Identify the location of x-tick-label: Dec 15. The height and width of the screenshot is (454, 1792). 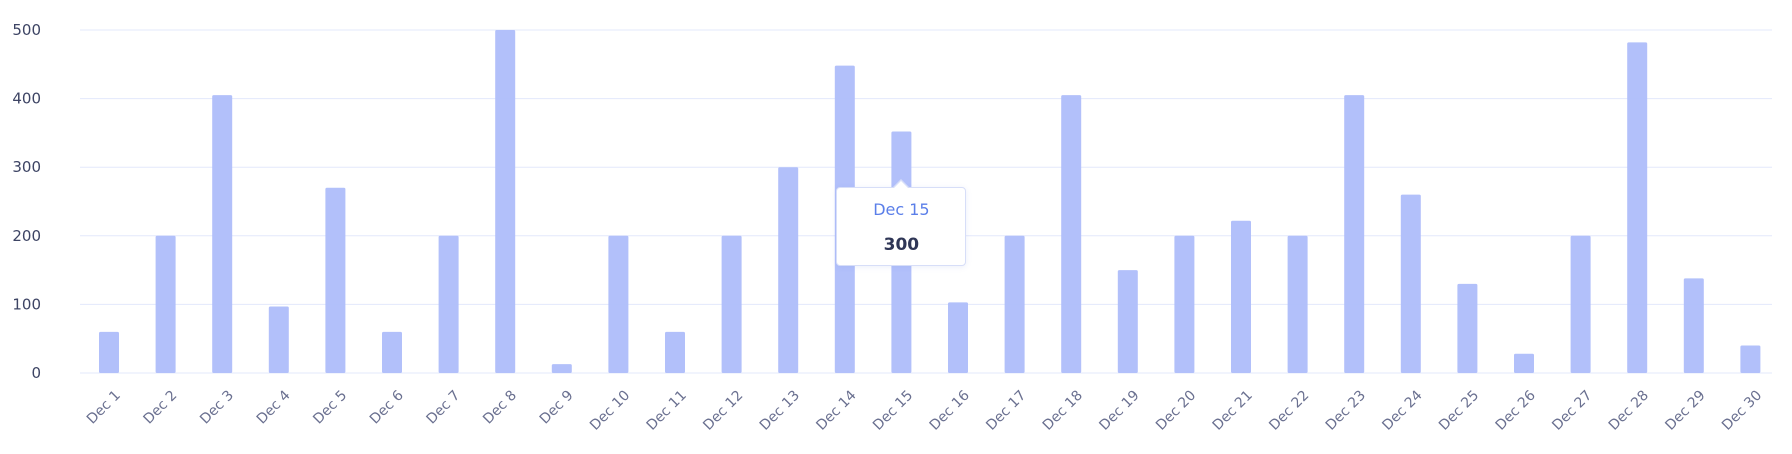
(893, 411).